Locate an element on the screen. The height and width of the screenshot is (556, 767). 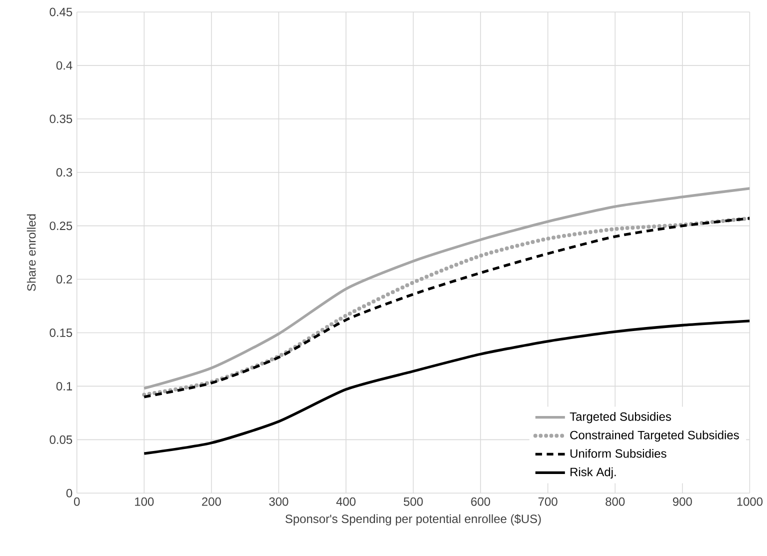
x-tick-label: 600 is located at coordinates (480, 501).